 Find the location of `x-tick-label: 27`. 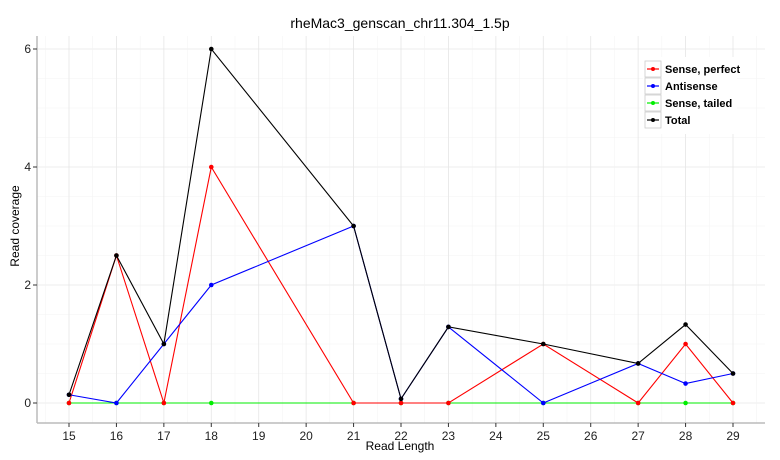

x-tick-label: 27 is located at coordinates (638, 436).